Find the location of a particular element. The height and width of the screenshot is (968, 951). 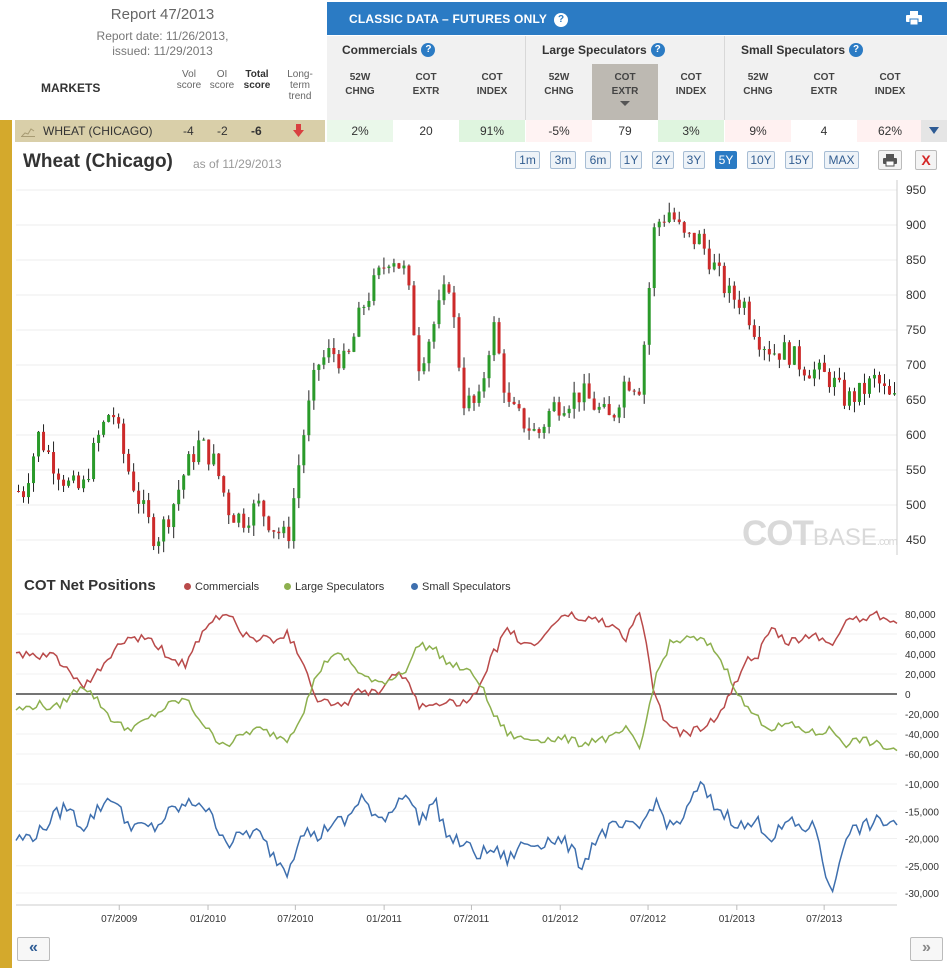

x-tick-label: 01/2011 is located at coordinates (384, 919).